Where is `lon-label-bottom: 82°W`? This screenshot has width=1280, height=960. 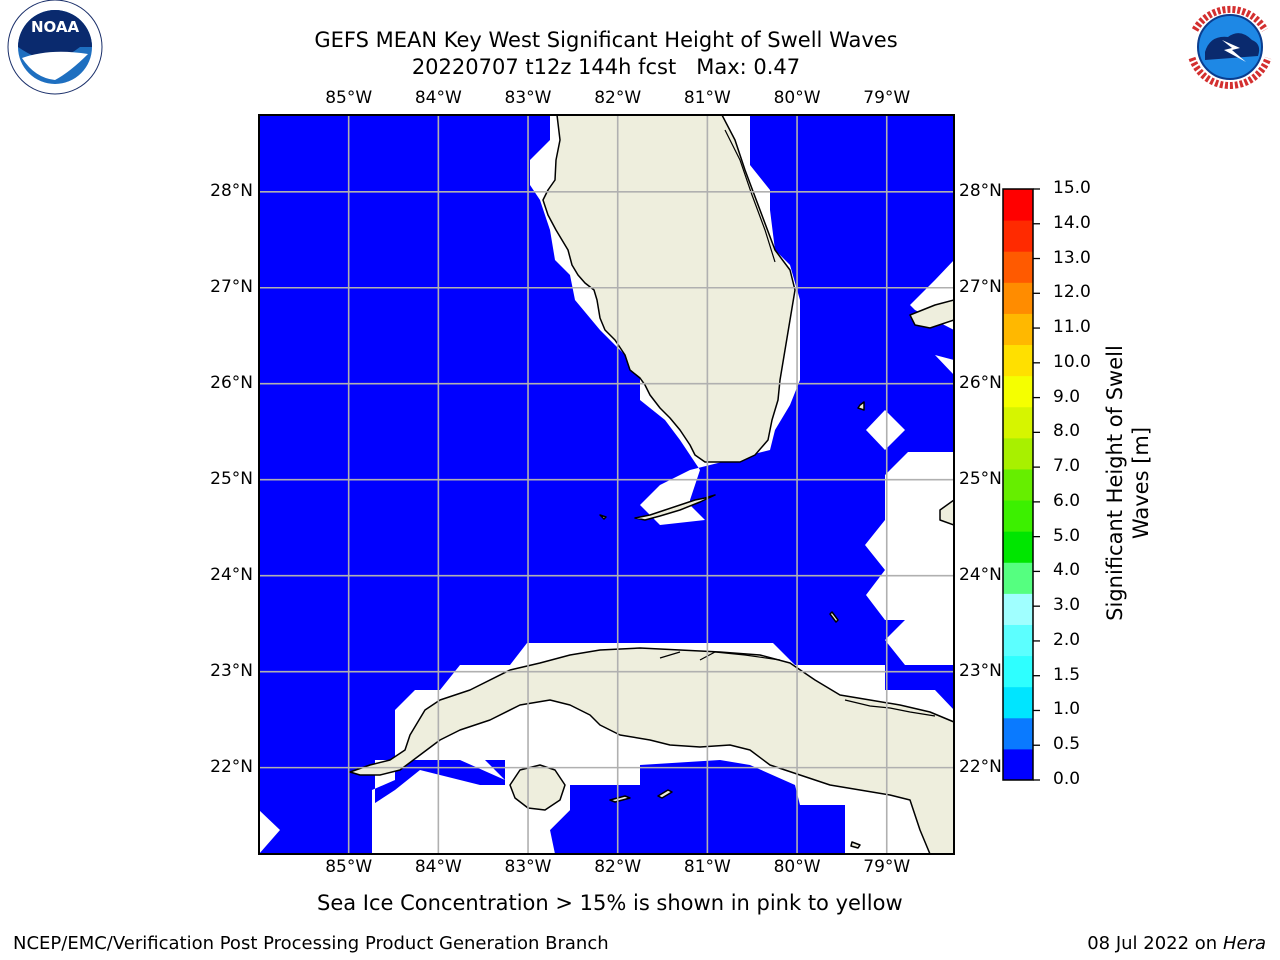 lon-label-bottom: 82°W is located at coordinates (618, 867).